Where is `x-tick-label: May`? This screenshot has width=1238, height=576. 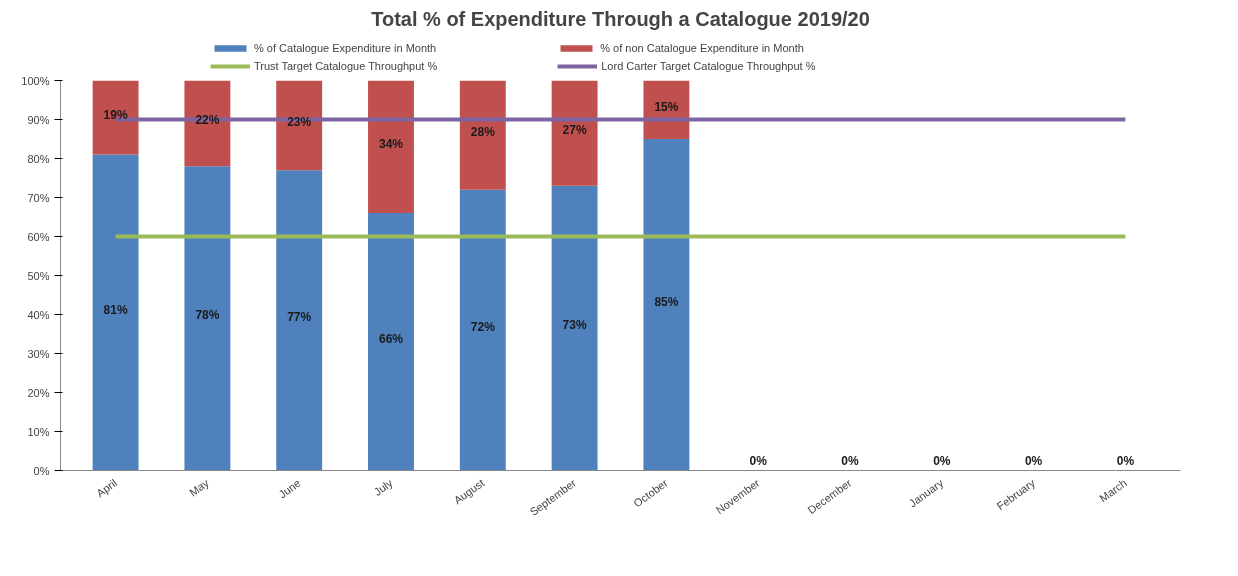 x-tick-label: May is located at coordinates (199, 487).